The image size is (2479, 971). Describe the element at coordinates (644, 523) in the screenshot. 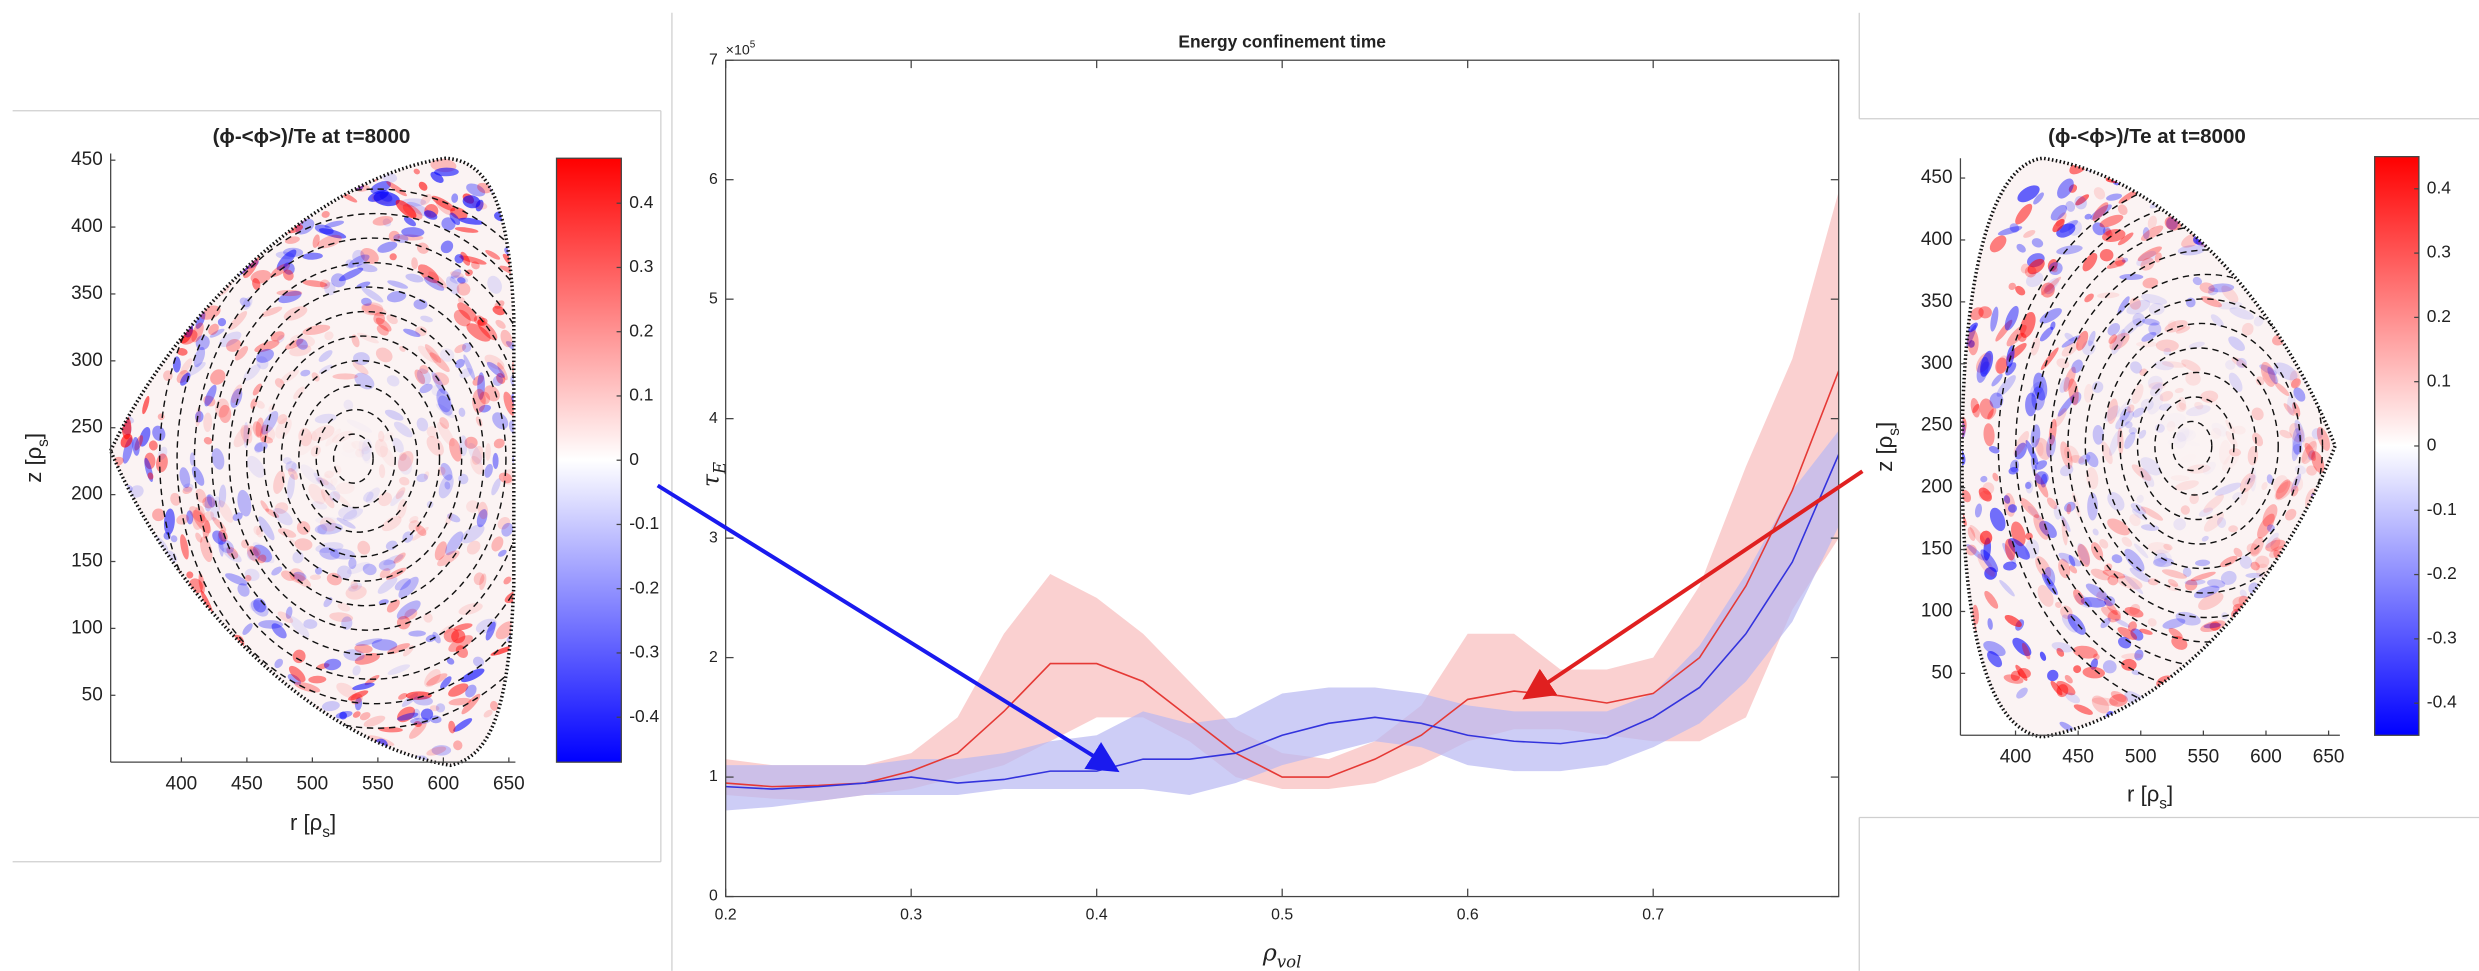

I see `colorbar-tick-label: -0.1` at that location.